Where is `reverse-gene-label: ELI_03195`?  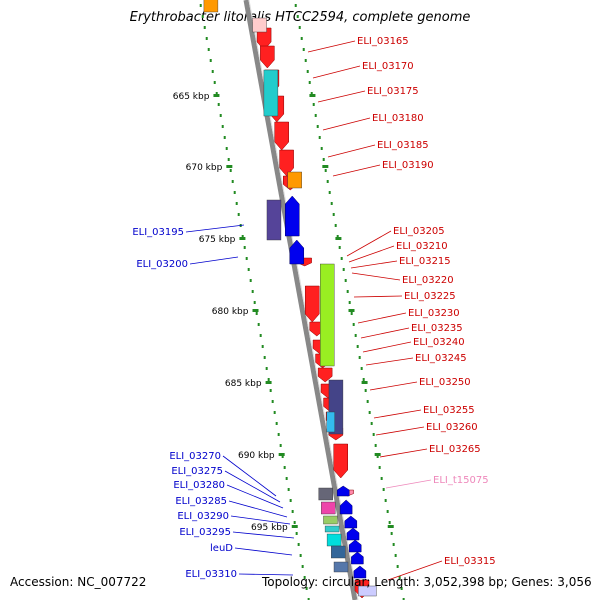
reverse-gene-label: ELI_03195 is located at coordinates (158, 232).